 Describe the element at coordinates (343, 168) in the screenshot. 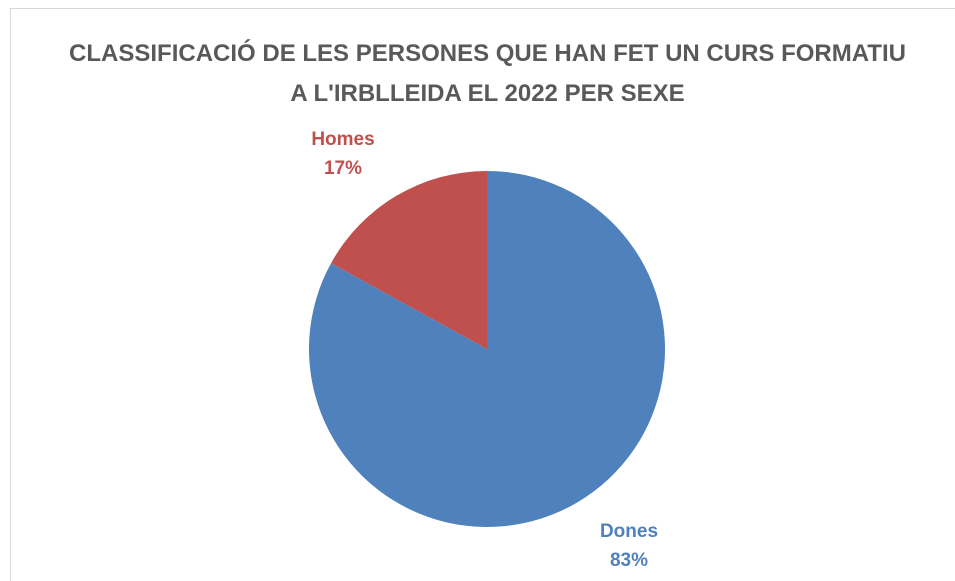

I see `slice-value-label: 17%` at that location.